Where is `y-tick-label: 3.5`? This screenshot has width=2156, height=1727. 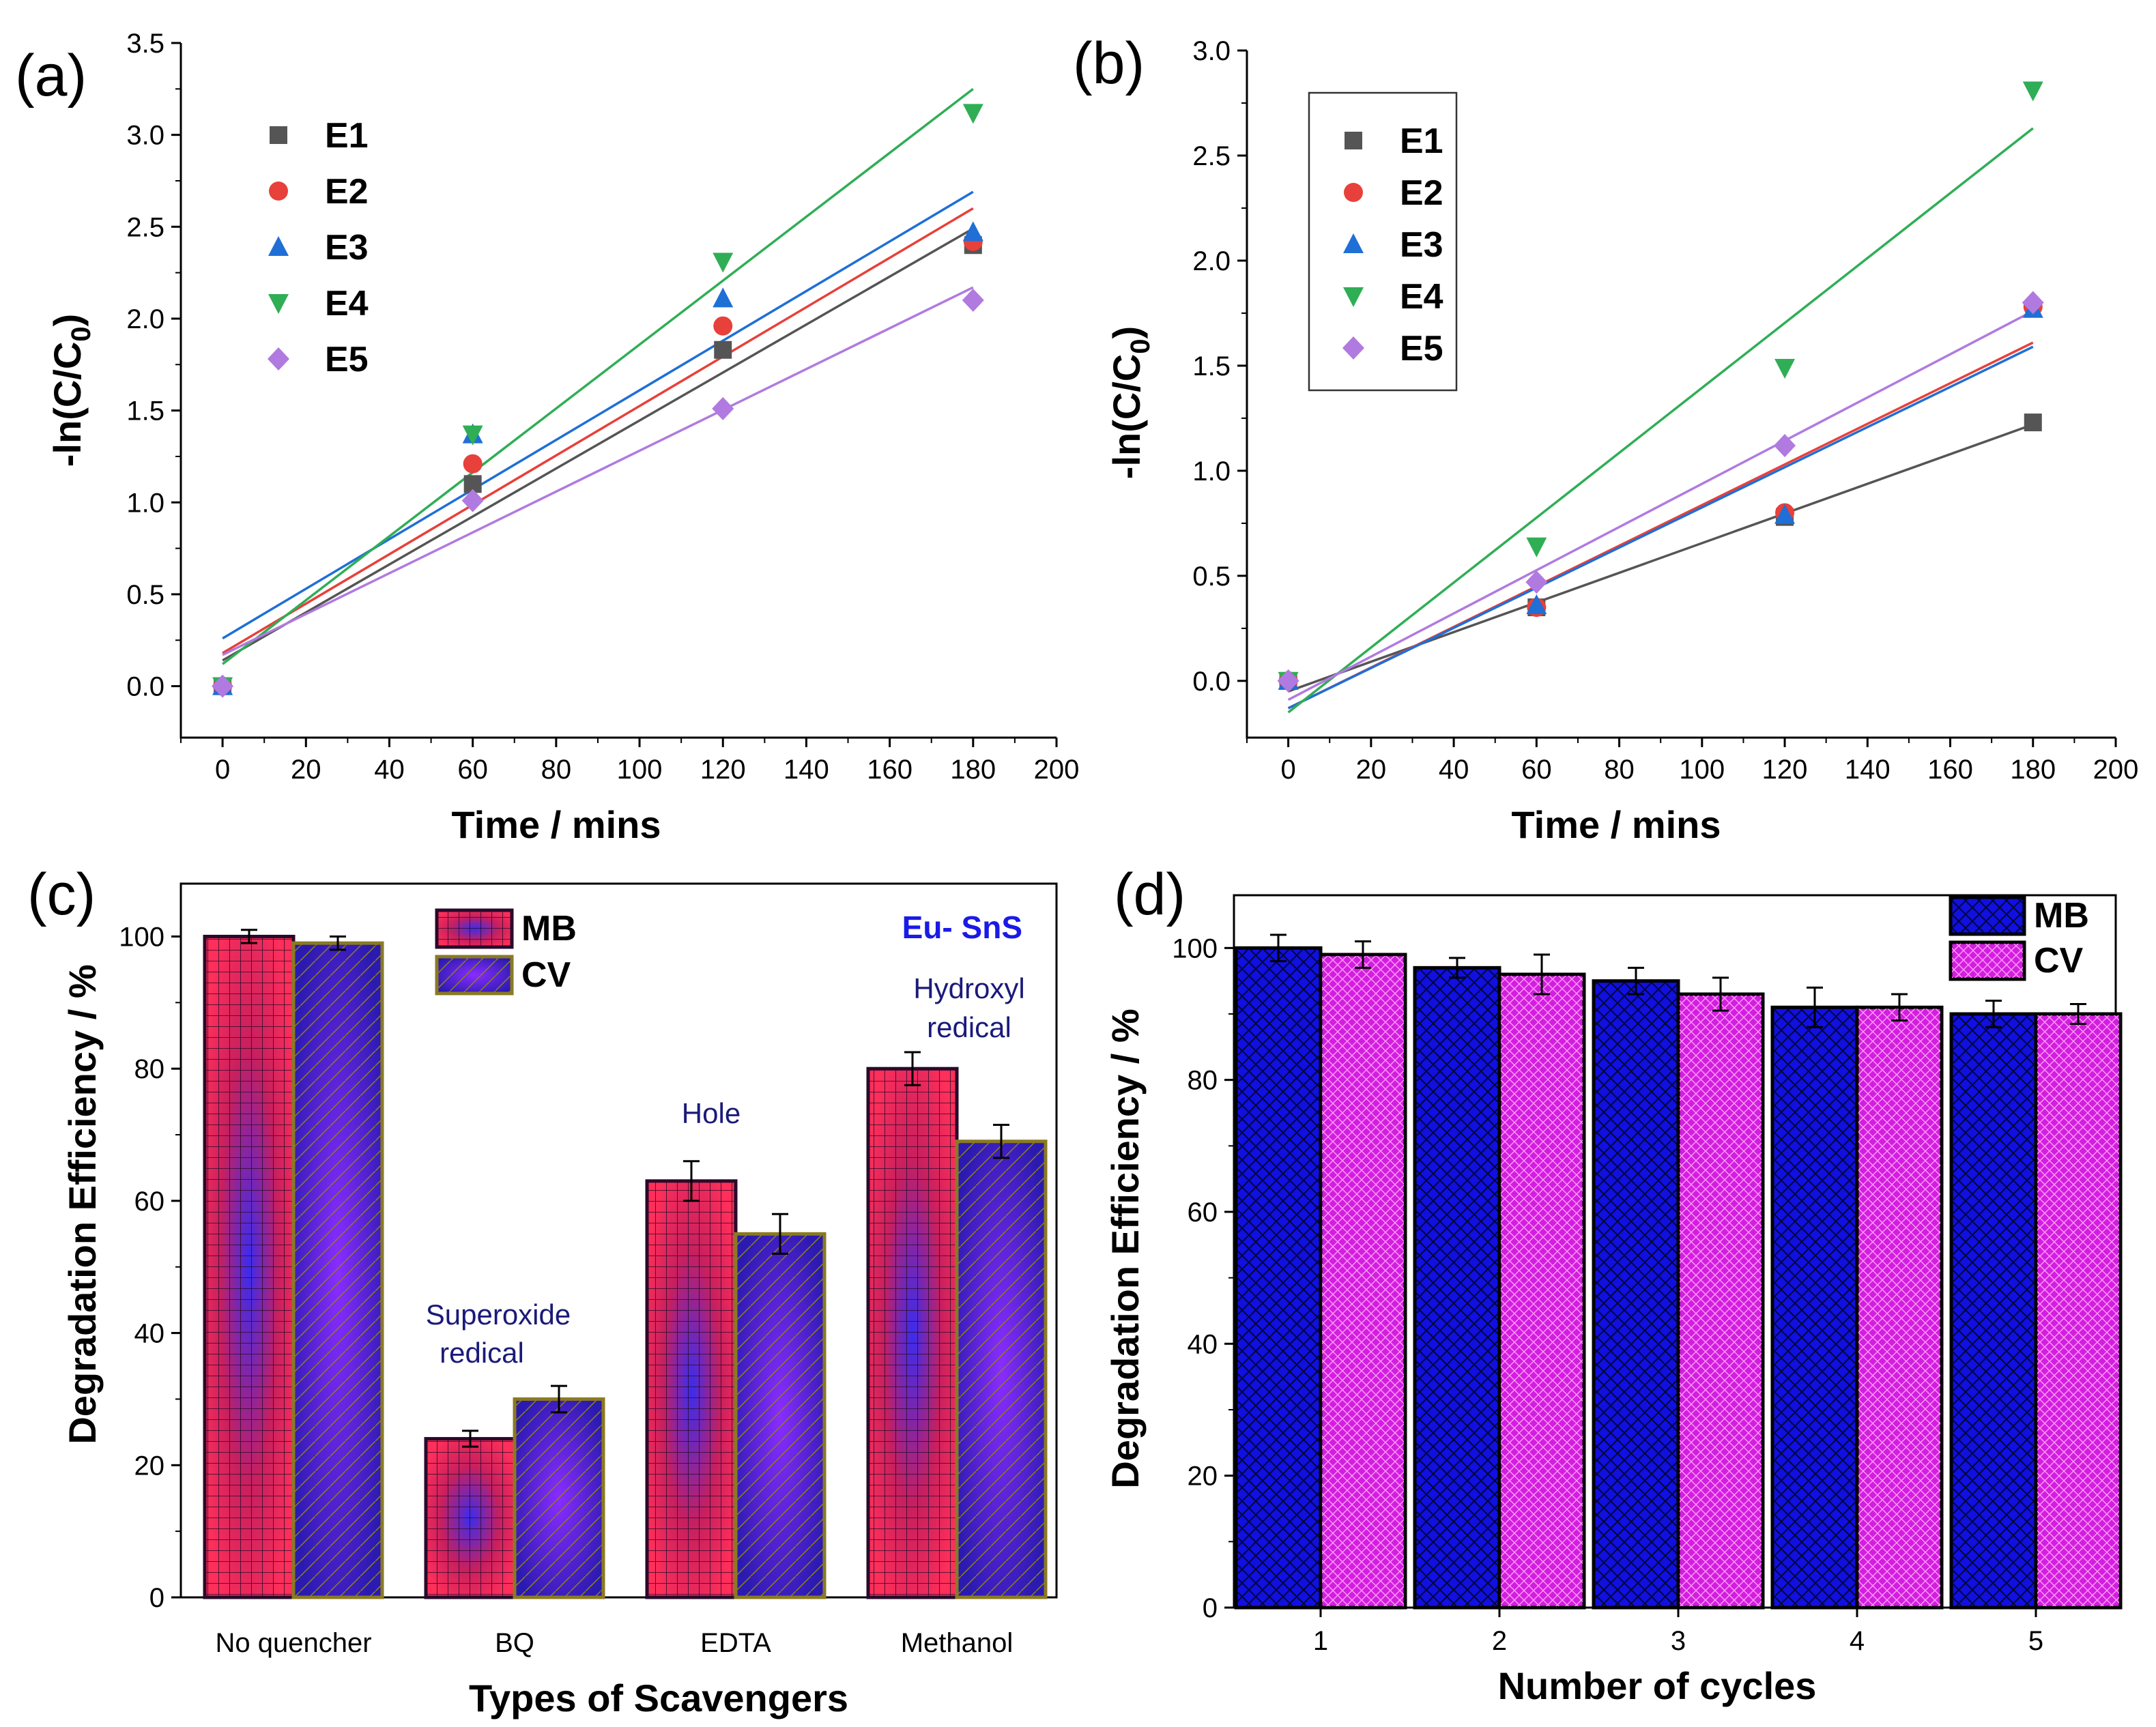 y-tick-label: 3.5 is located at coordinates (145, 44).